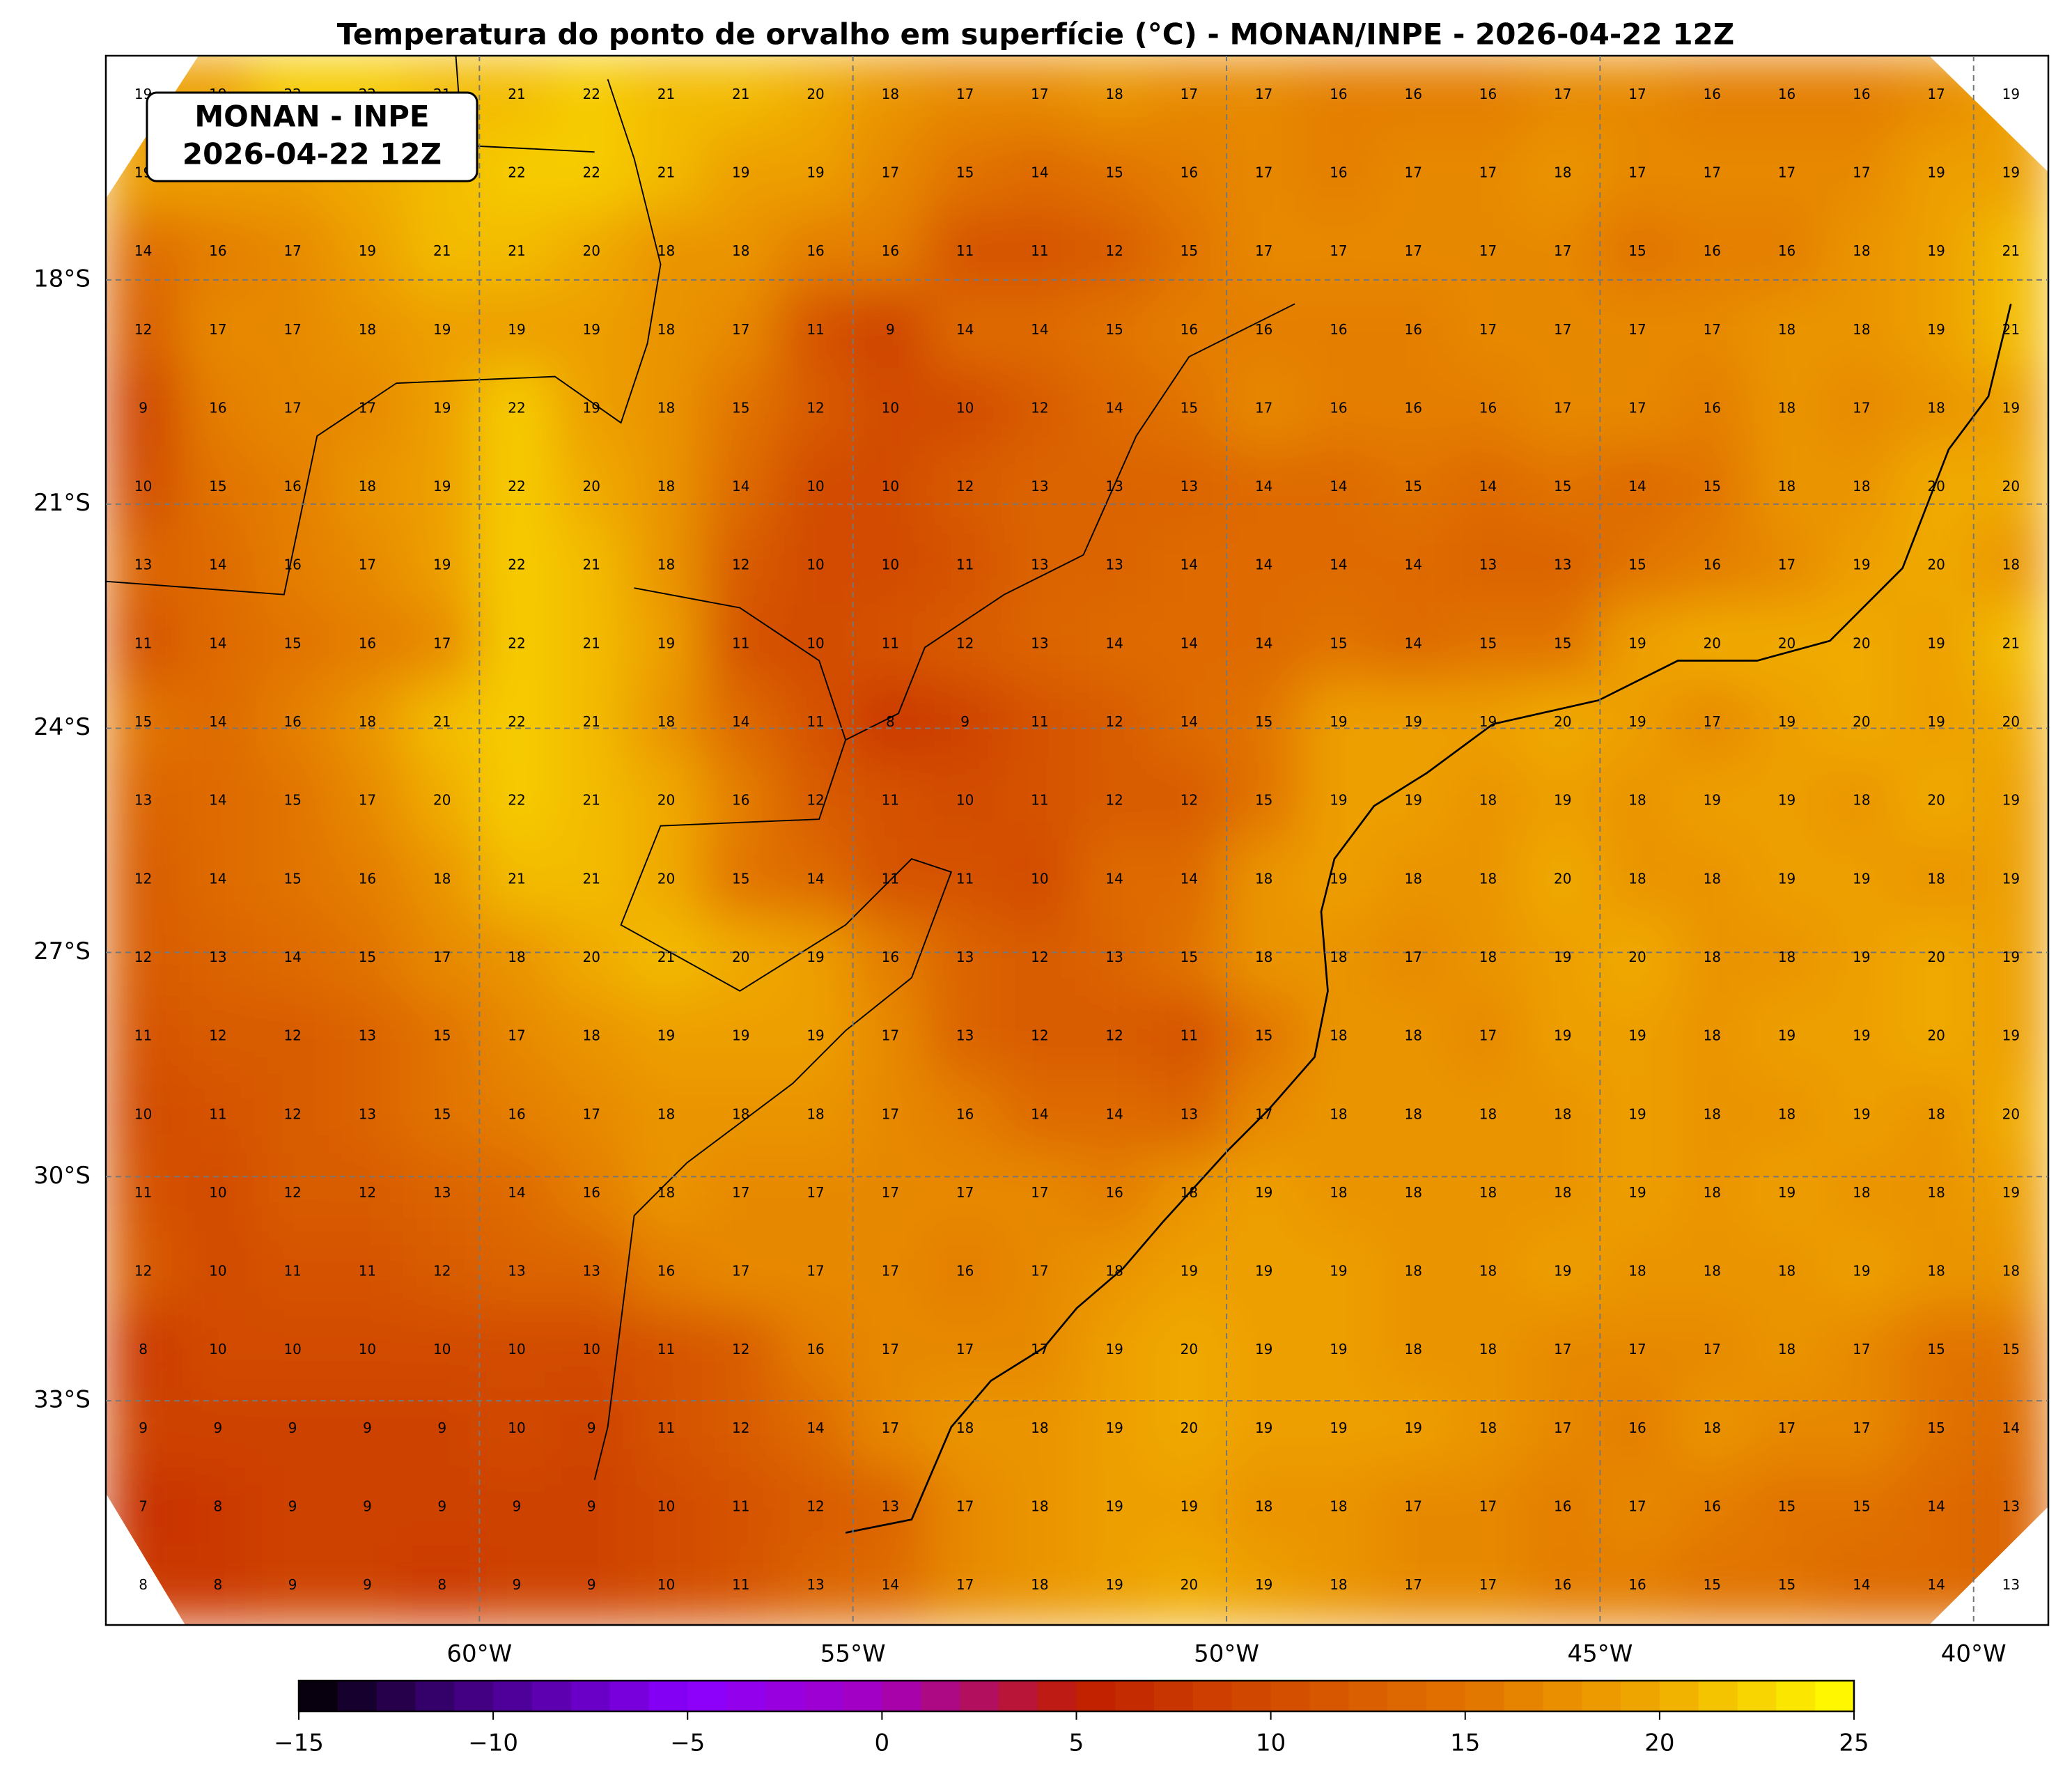  I want to click on y-tick-label: 30°S, so click(62, 1176).